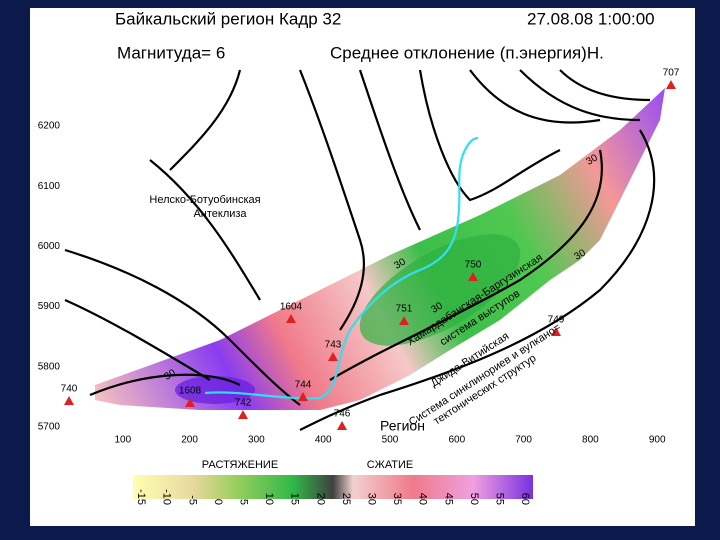 The width and height of the screenshot is (720, 540). I want to click on station-label: 751, so click(404, 309).